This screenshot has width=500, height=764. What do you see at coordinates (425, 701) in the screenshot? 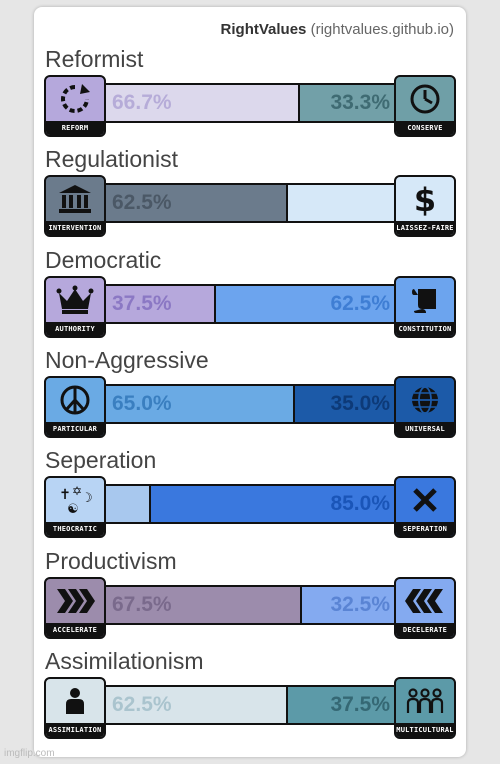
I see `group-icon` at bounding box center [425, 701].